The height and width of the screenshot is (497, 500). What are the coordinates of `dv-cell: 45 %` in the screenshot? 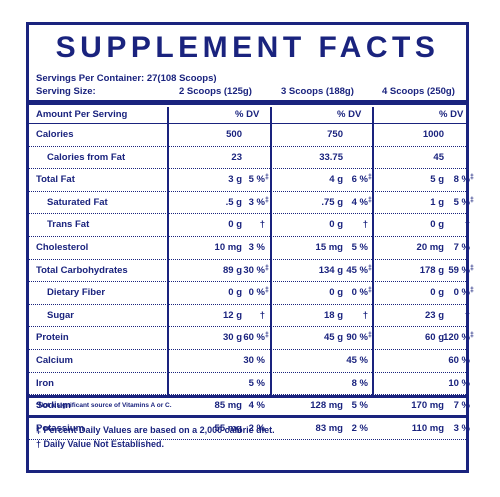 It's located at (357, 360).